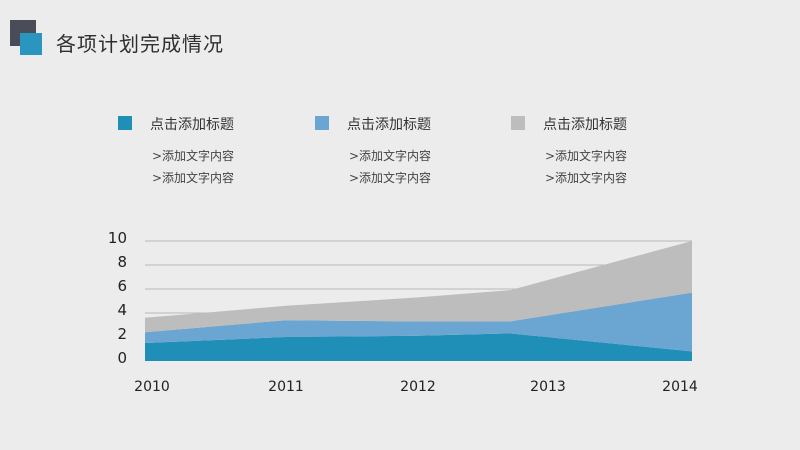  What do you see at coordinates (140, 44) in the screenshot?
I see `page-title: 各项计划完成情况` at bounding box center [140, 44].